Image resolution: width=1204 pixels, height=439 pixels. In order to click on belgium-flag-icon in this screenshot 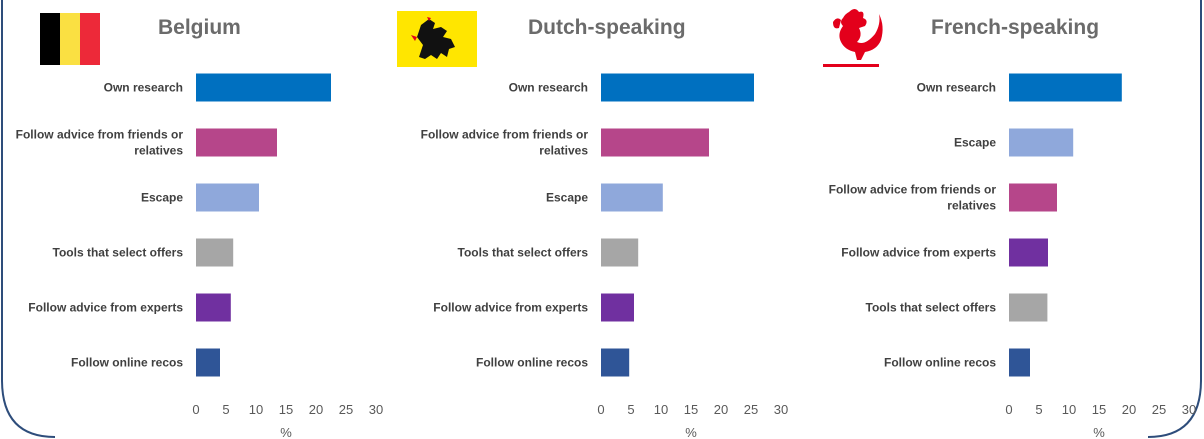, I will do `click(70, 39)`.